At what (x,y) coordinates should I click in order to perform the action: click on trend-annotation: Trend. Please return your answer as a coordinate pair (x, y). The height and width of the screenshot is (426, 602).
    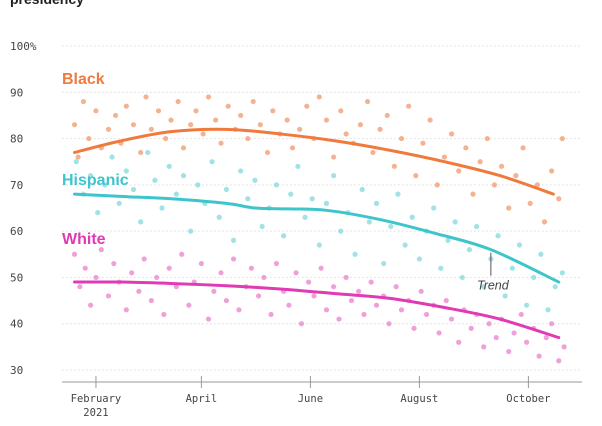
    Looking at the image, I should click on (493, 286).